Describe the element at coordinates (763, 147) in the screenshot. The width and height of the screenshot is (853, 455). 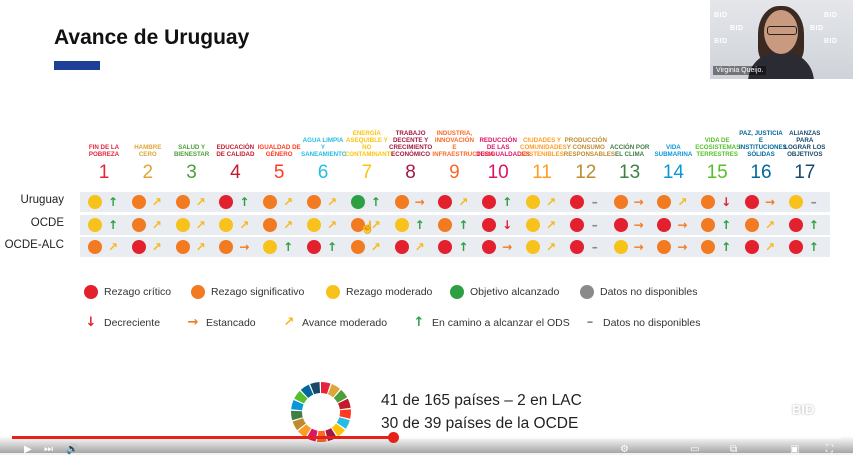
I see `sdg-header-16: Paz, justicia e instituciones sólidas 16` at that location.